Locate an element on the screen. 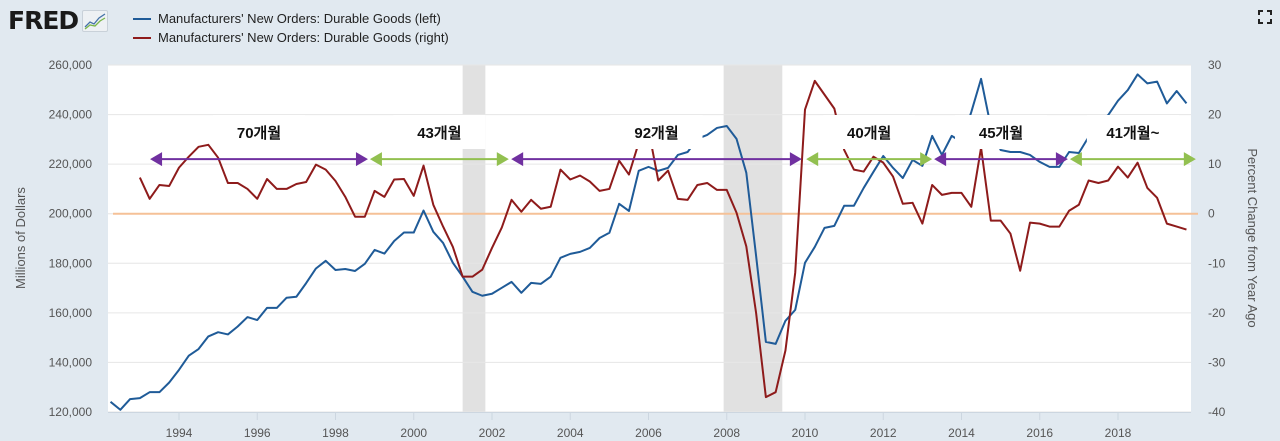  annotation-label: 92개월 is located at coordinates (656, 133).